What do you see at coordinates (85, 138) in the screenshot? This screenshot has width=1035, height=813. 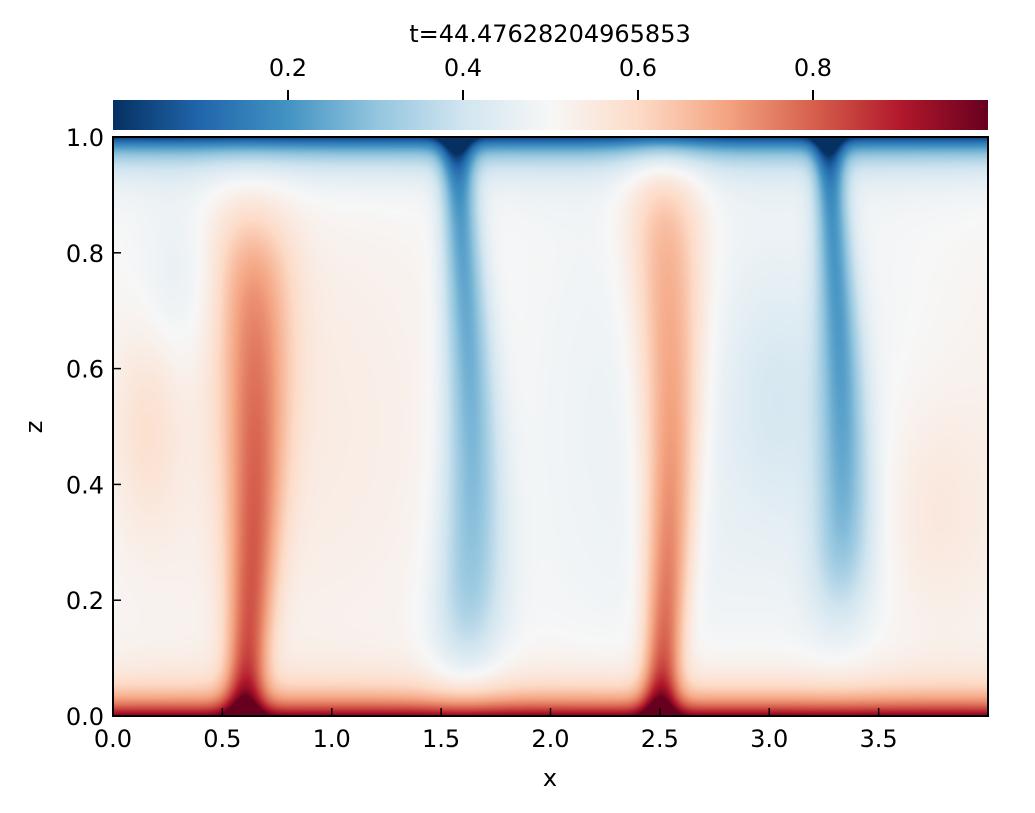 I see `y-tick-label: 1.0` at bounding box center [85, 138].